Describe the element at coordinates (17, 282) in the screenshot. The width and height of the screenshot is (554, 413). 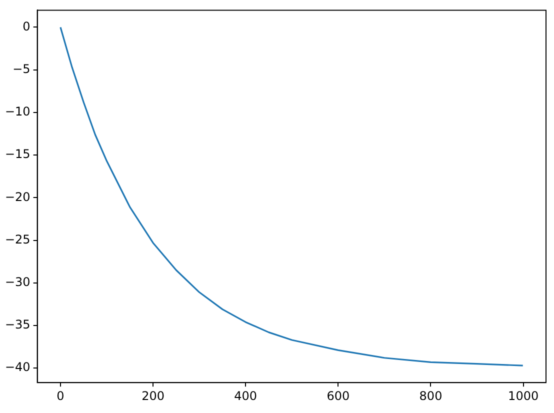
I see `y-tick-label: −30` at that location.